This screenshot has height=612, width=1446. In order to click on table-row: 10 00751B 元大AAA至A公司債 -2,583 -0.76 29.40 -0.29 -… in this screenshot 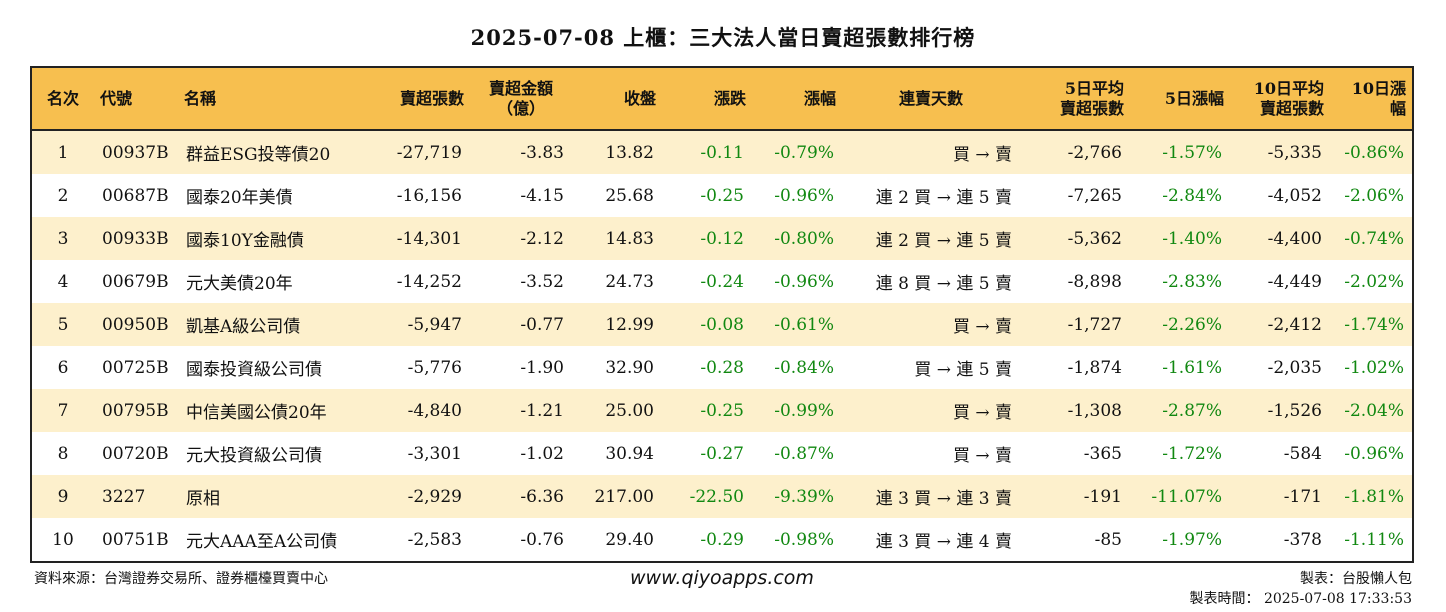, I will do `click(722, 539)`.